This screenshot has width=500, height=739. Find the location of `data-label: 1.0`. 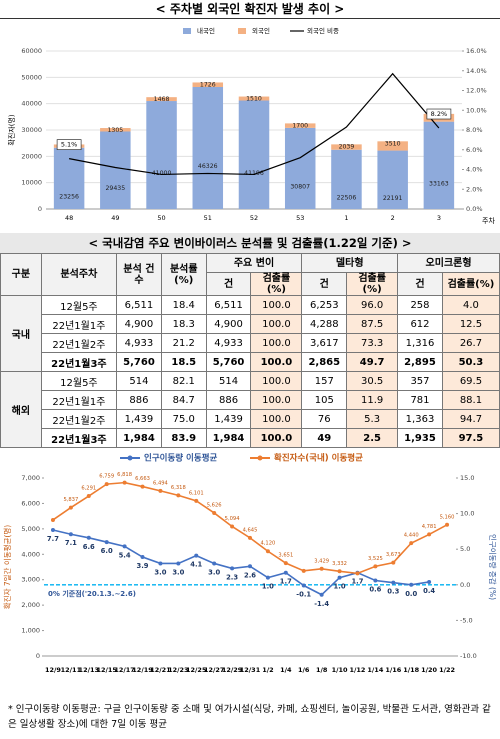

data-label: 1.0 is located at coordinates (268, 587).